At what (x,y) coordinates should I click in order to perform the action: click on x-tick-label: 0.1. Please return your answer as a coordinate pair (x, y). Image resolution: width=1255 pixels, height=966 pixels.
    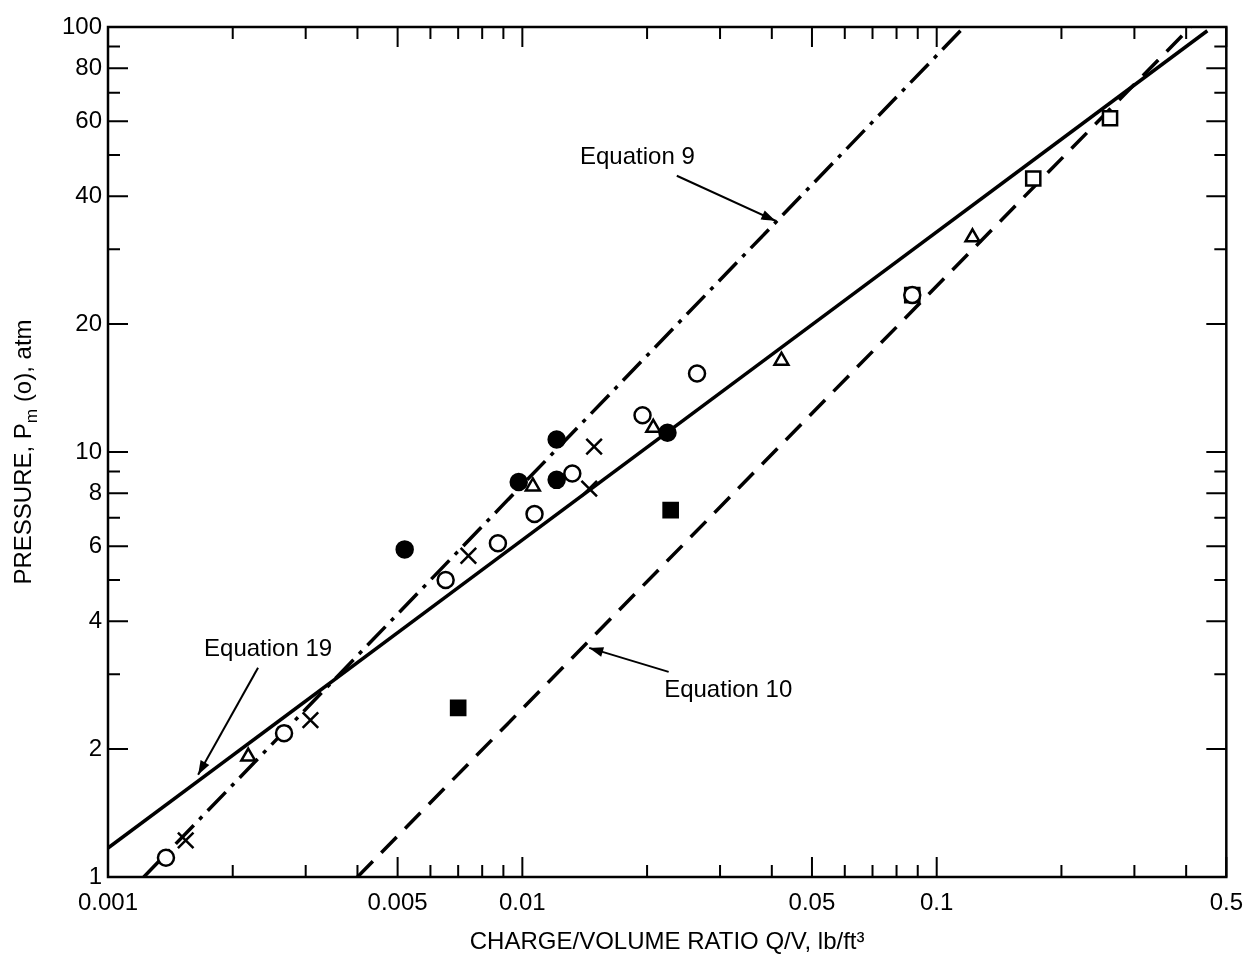
    Looking at the image, I should click on (937, 902).